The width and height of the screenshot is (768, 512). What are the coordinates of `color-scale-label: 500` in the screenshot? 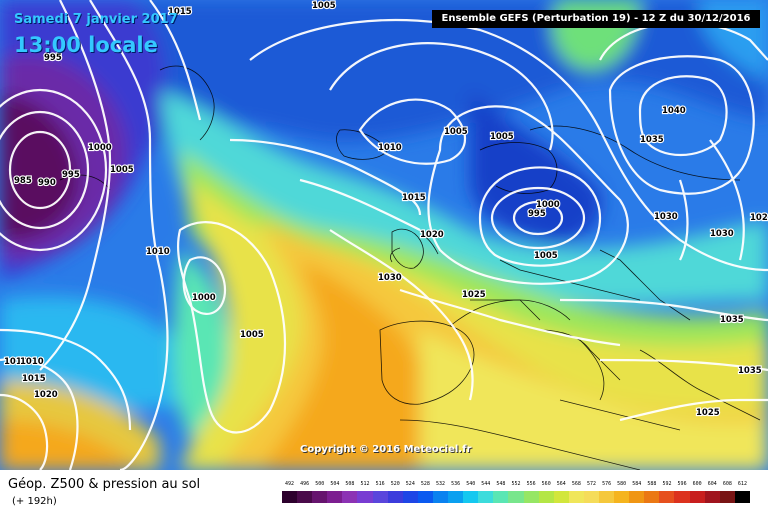 It's located at (320, 484).